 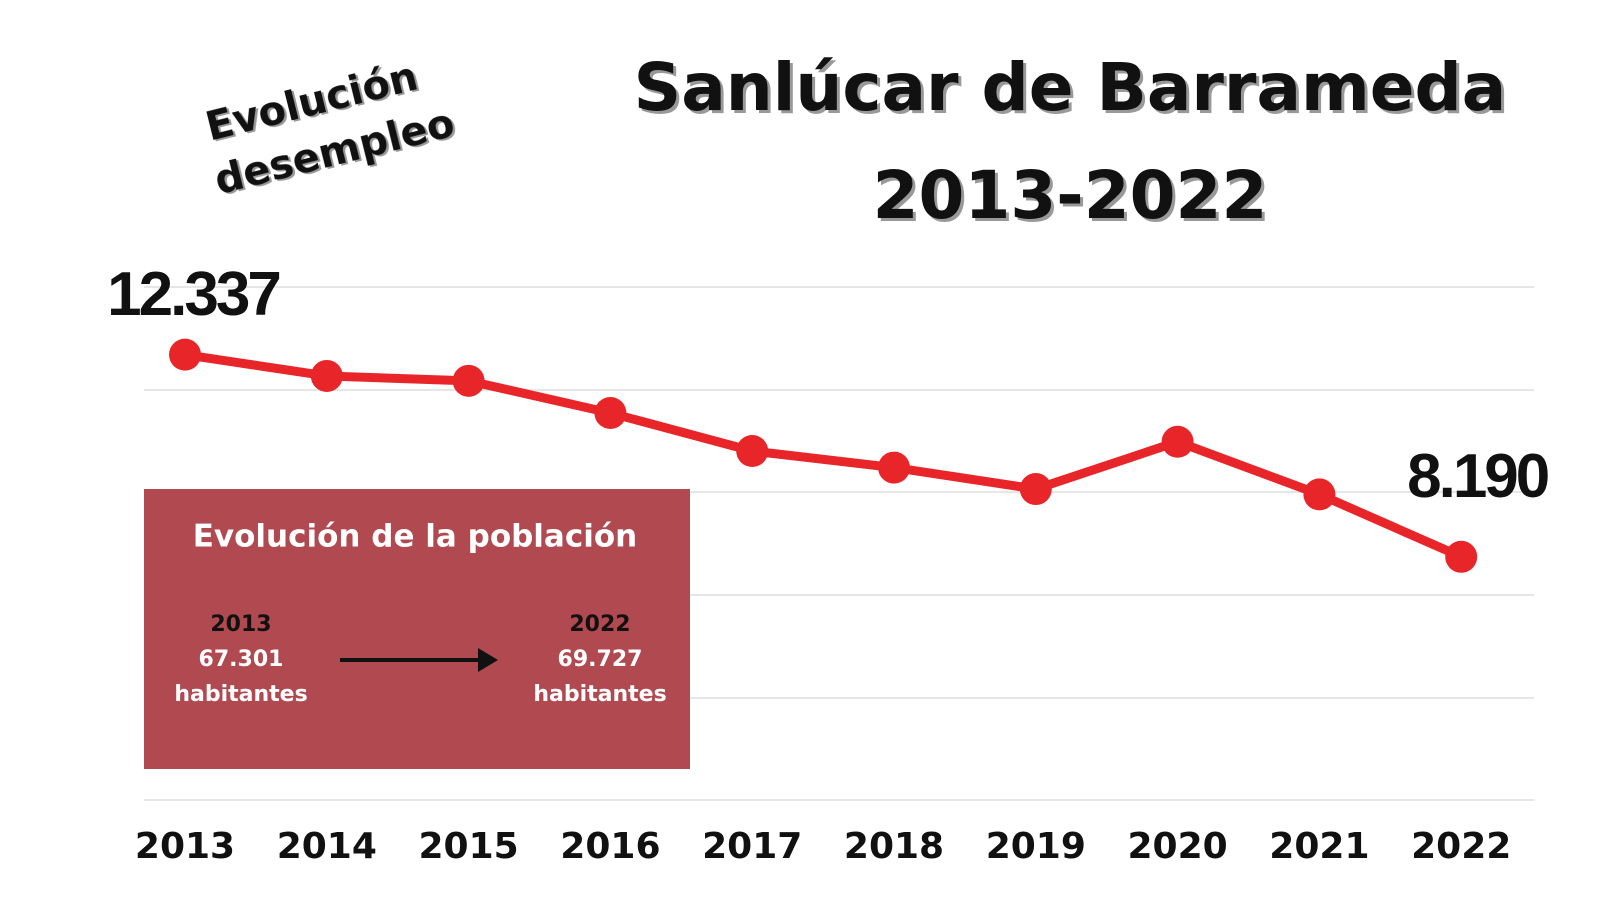 I want to click on x-tick-label: 2019, so click(x=1036, y=846).